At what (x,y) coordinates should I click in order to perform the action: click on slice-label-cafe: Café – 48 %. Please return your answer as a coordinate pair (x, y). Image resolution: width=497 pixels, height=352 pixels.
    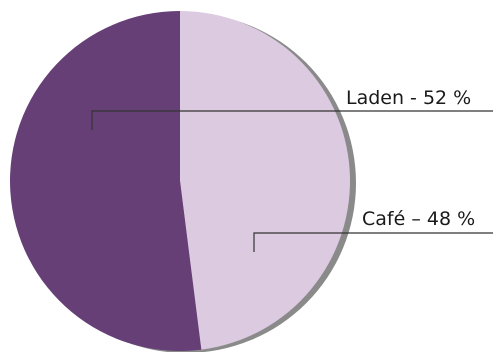
    Looking at the image, I should click on (418, 219).